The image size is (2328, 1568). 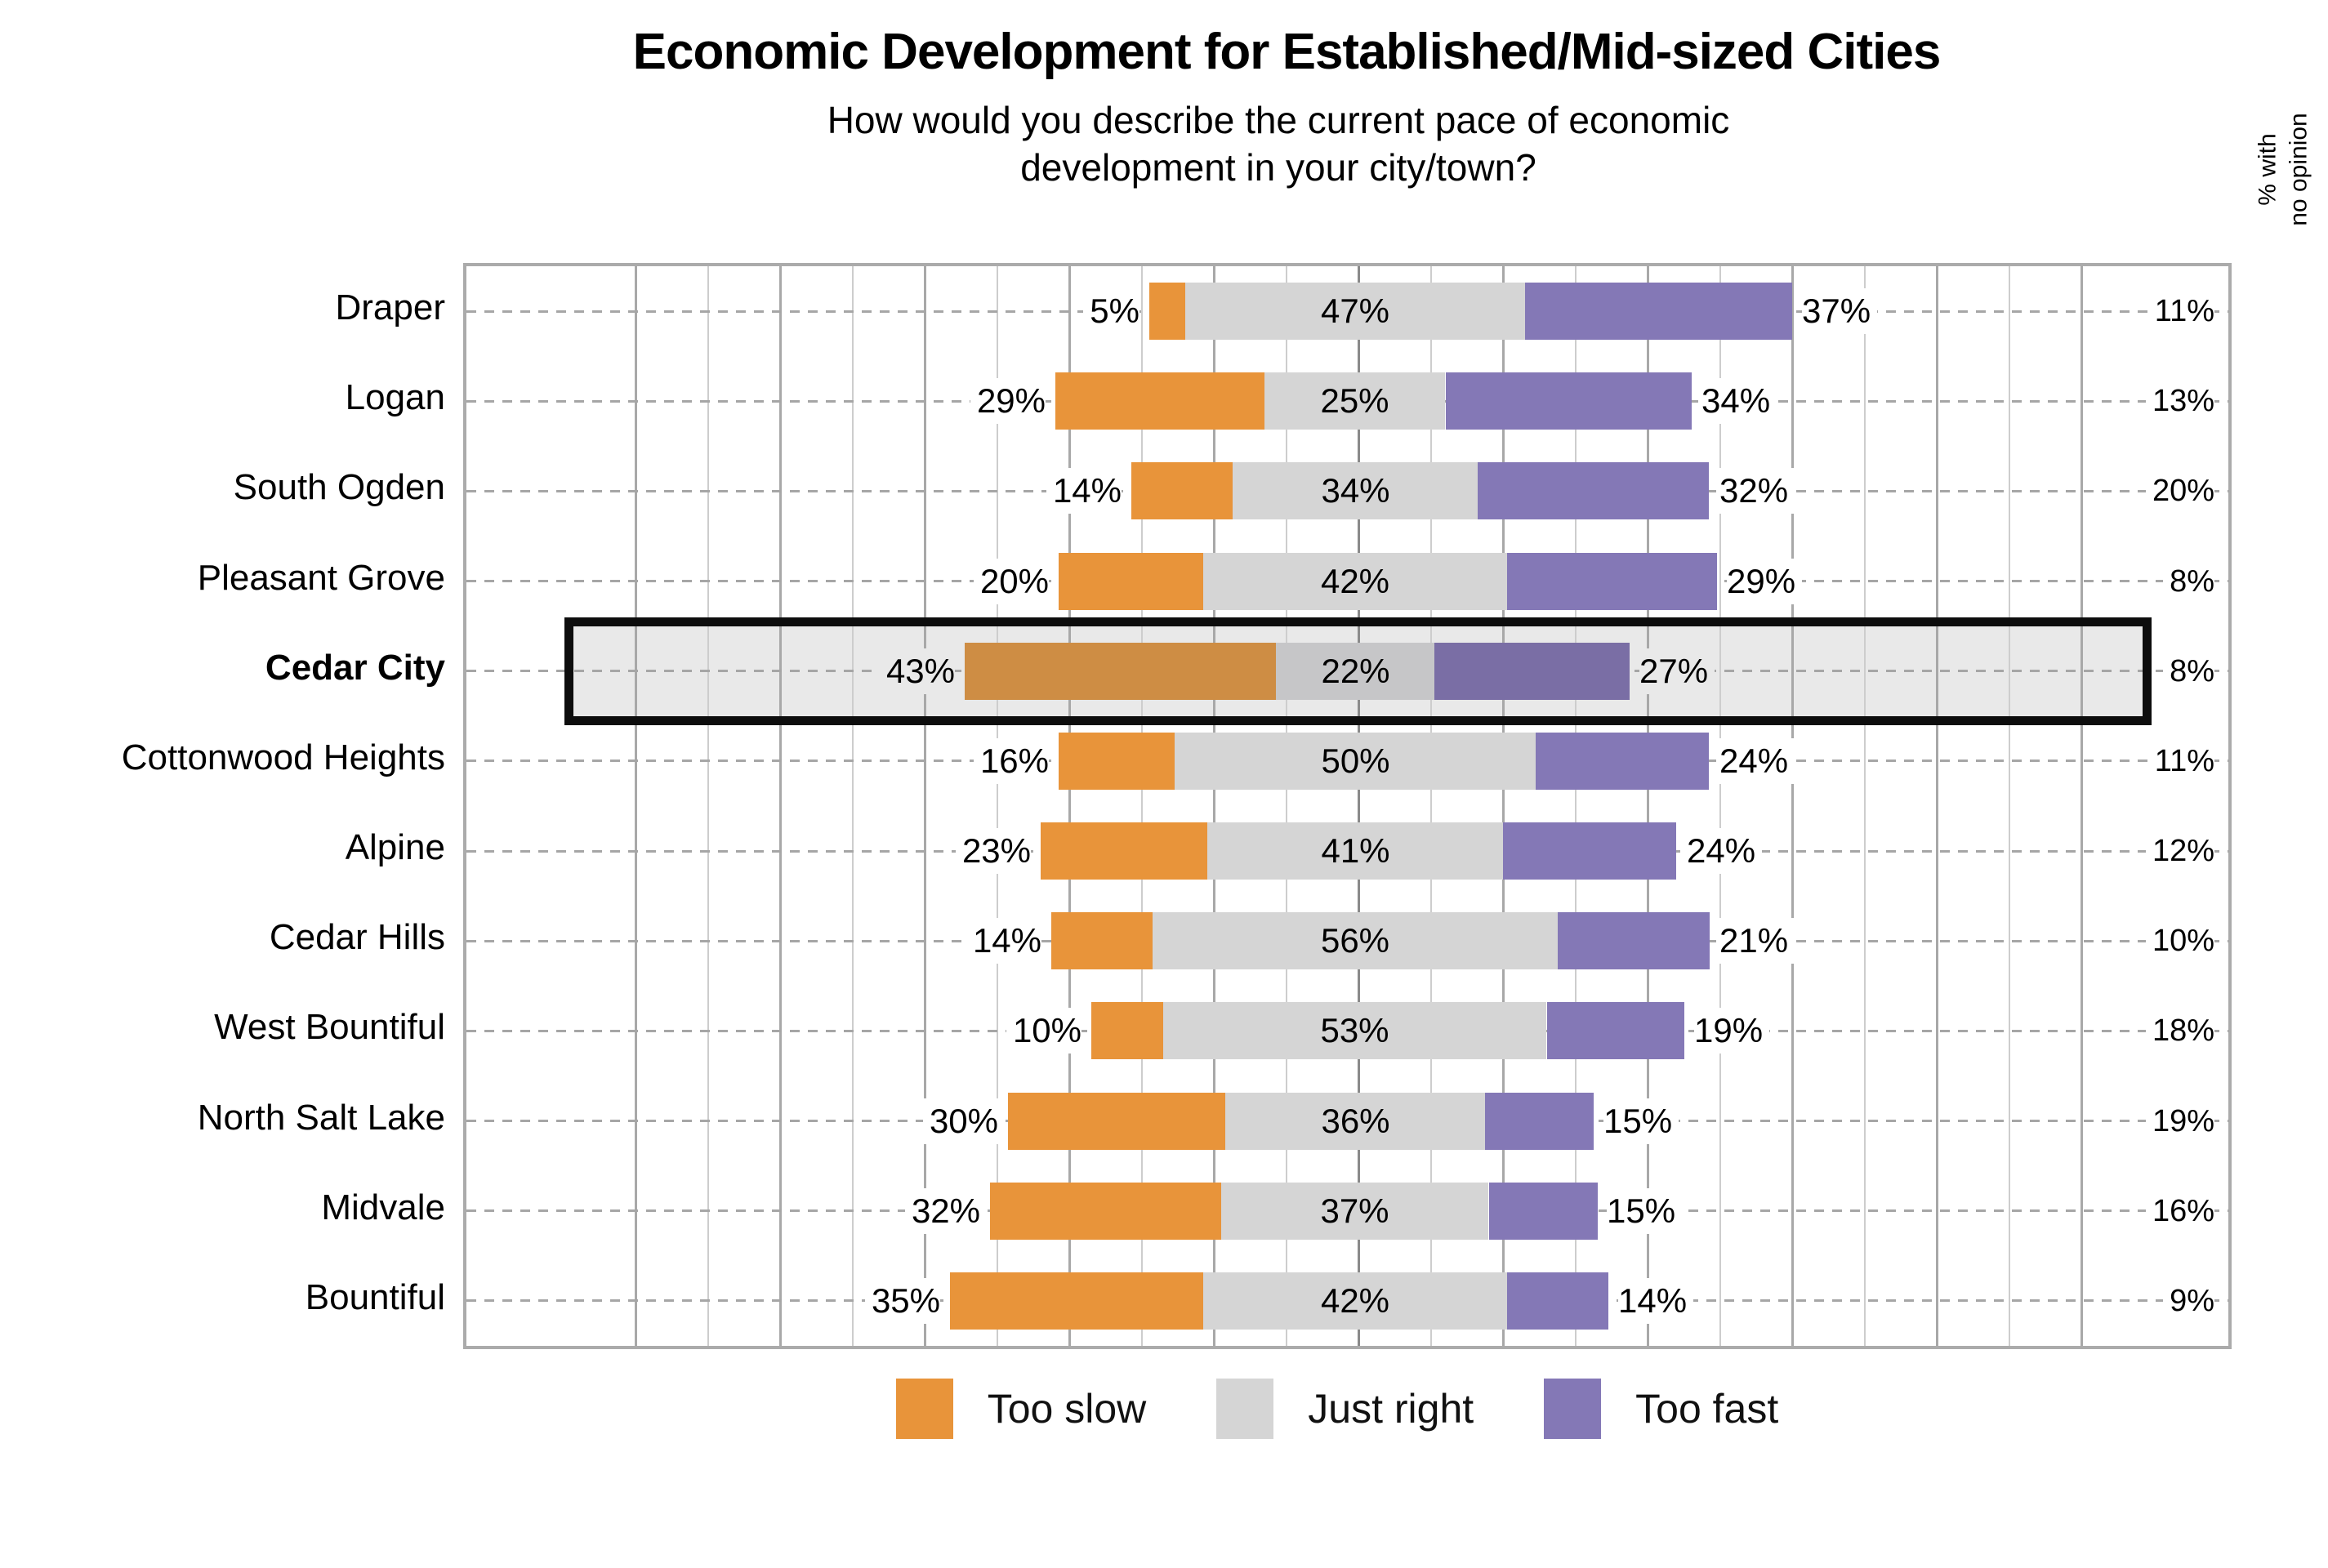 I want to click on highlight-box-border, so click(x=1358, y=671).